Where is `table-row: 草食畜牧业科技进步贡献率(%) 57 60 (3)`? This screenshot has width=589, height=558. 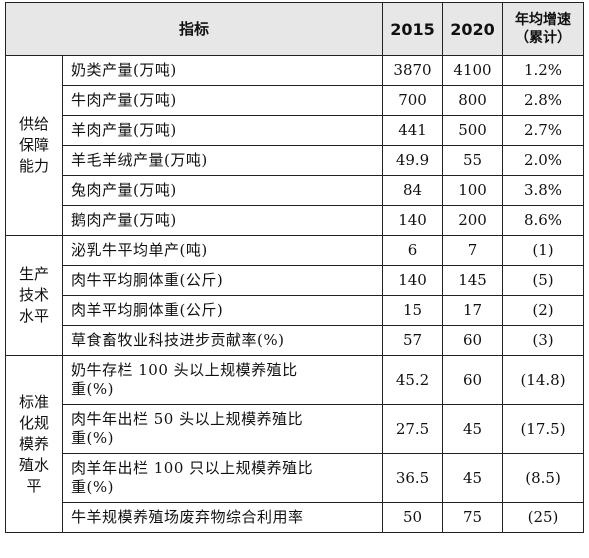
table-row: 草食畜牧业科技进步贡献率(%) 57 60 (3) is located at coordinates (295, 340).